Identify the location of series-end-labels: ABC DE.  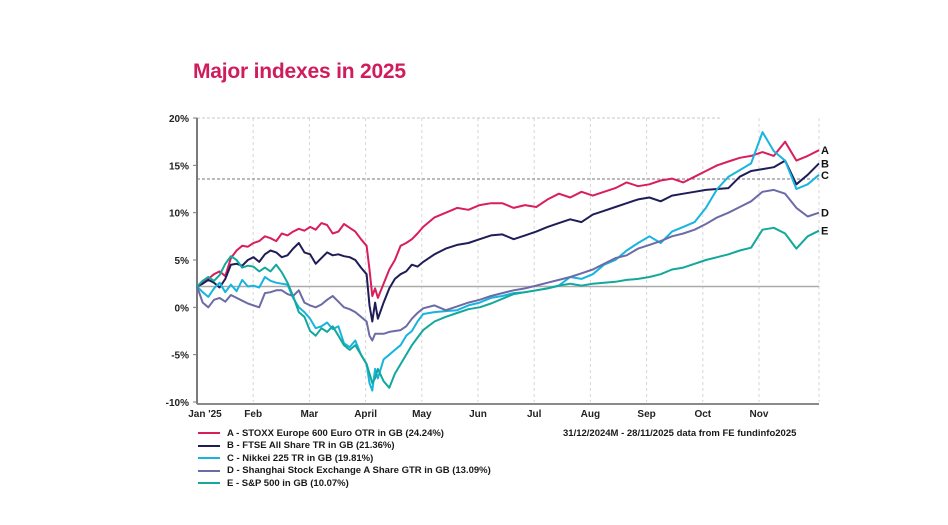
(825, 191).